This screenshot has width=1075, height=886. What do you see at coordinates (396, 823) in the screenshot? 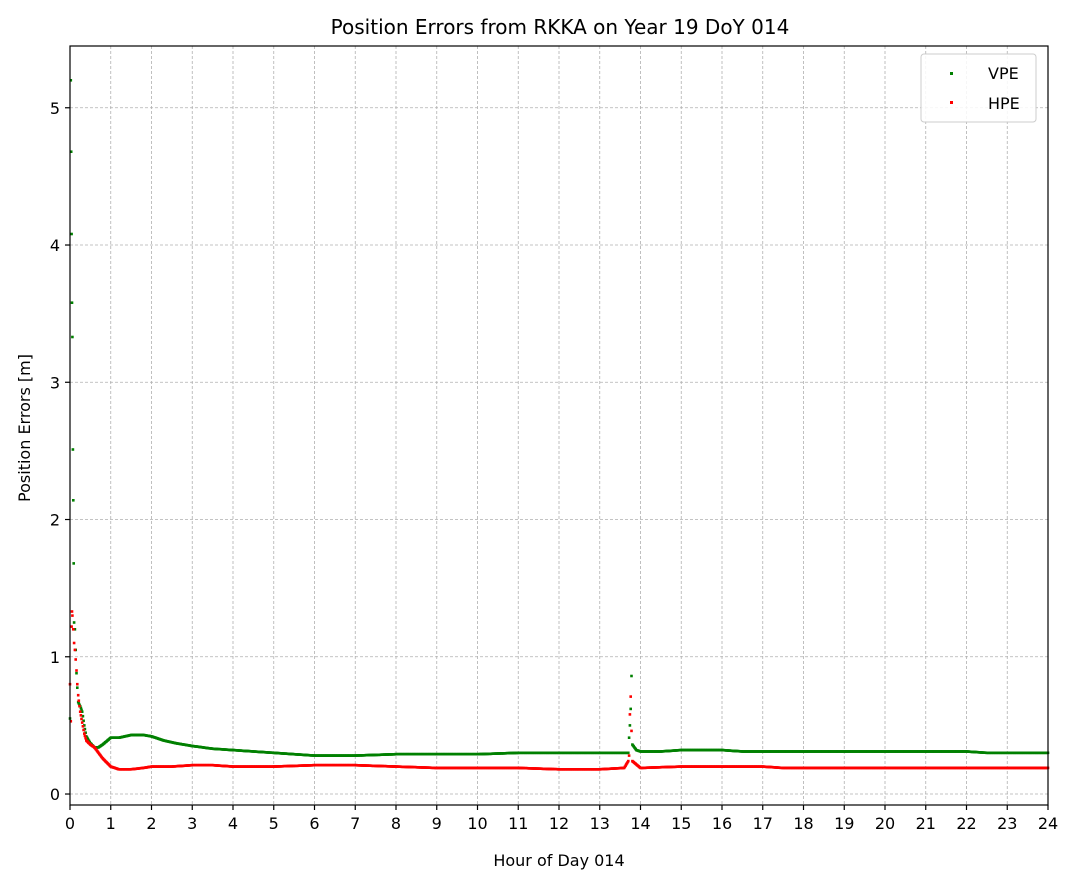
I see `x-tick-label: 8` at bounding box center [396, 823].